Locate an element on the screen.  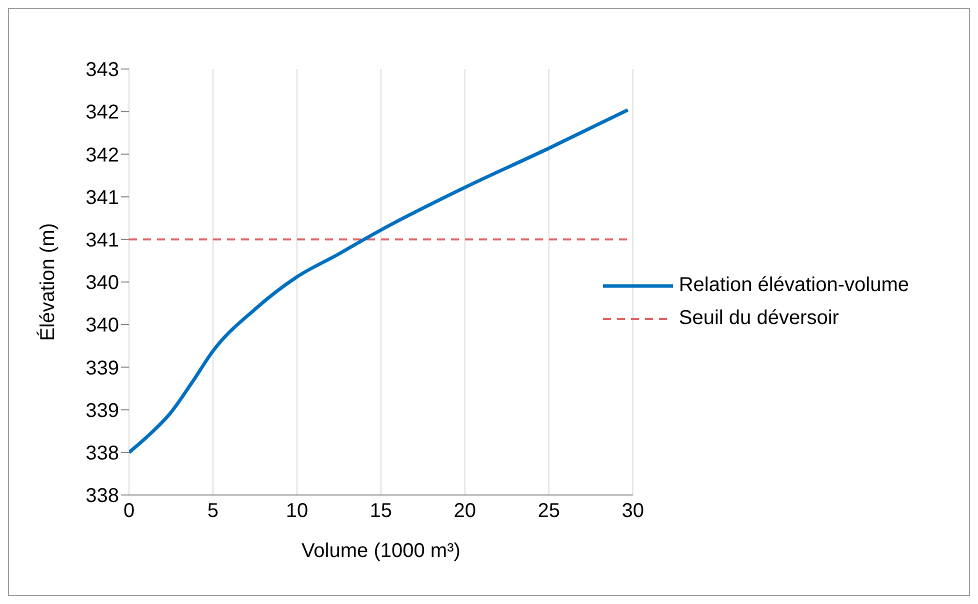
x-axis-title: Volume (1000 m³) is located at coordinates (380, 551).